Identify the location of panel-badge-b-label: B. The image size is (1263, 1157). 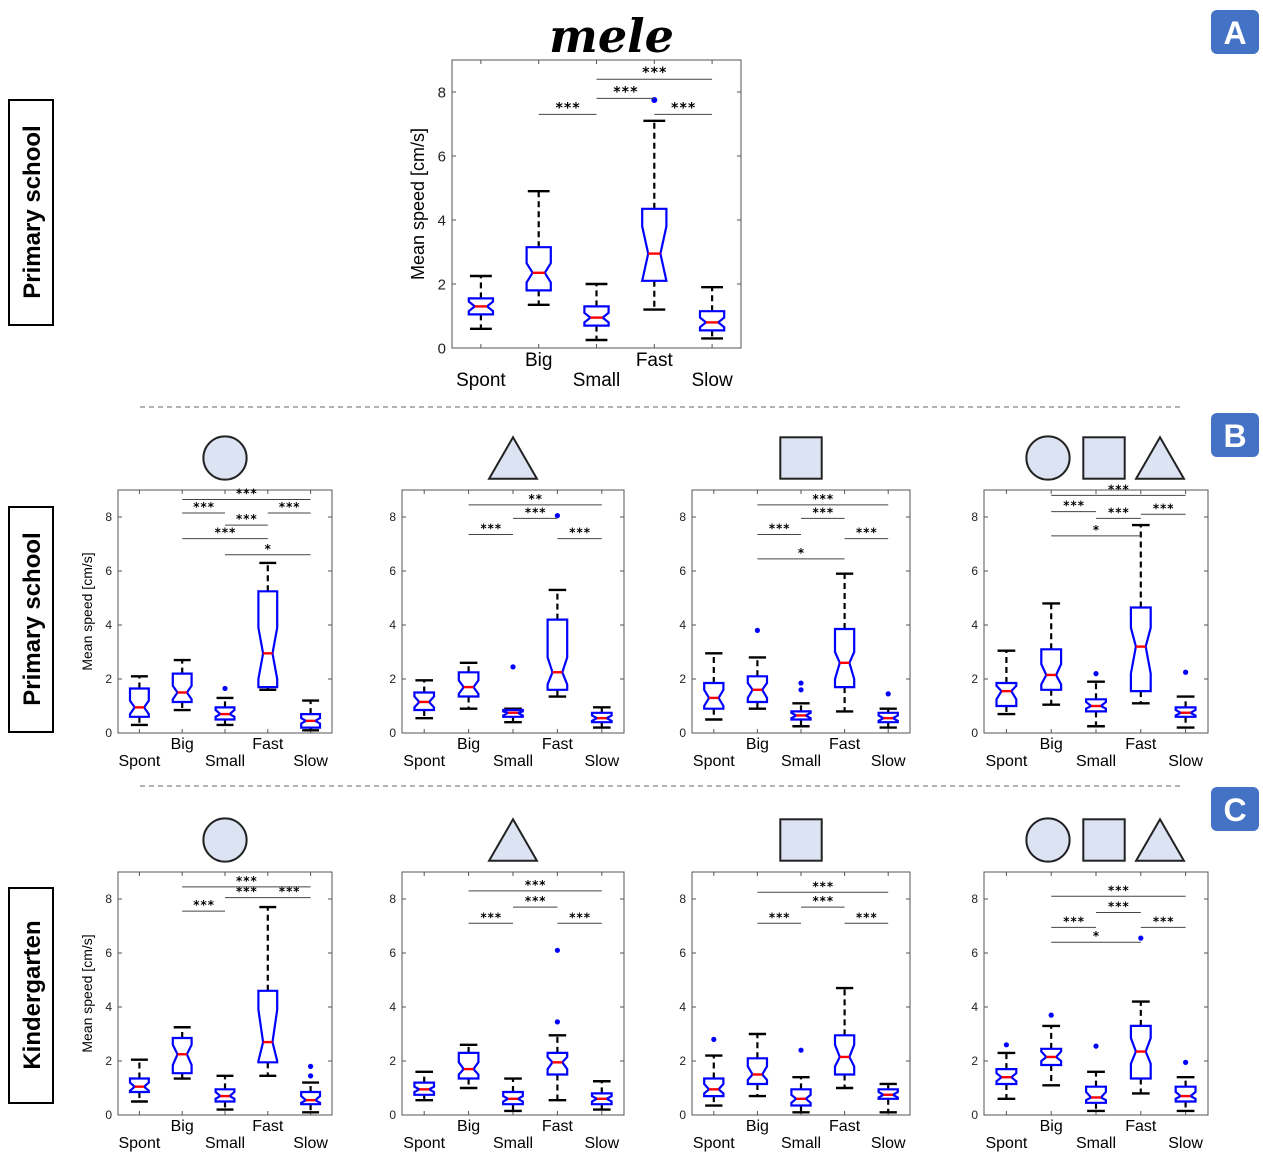
(1234, 436).